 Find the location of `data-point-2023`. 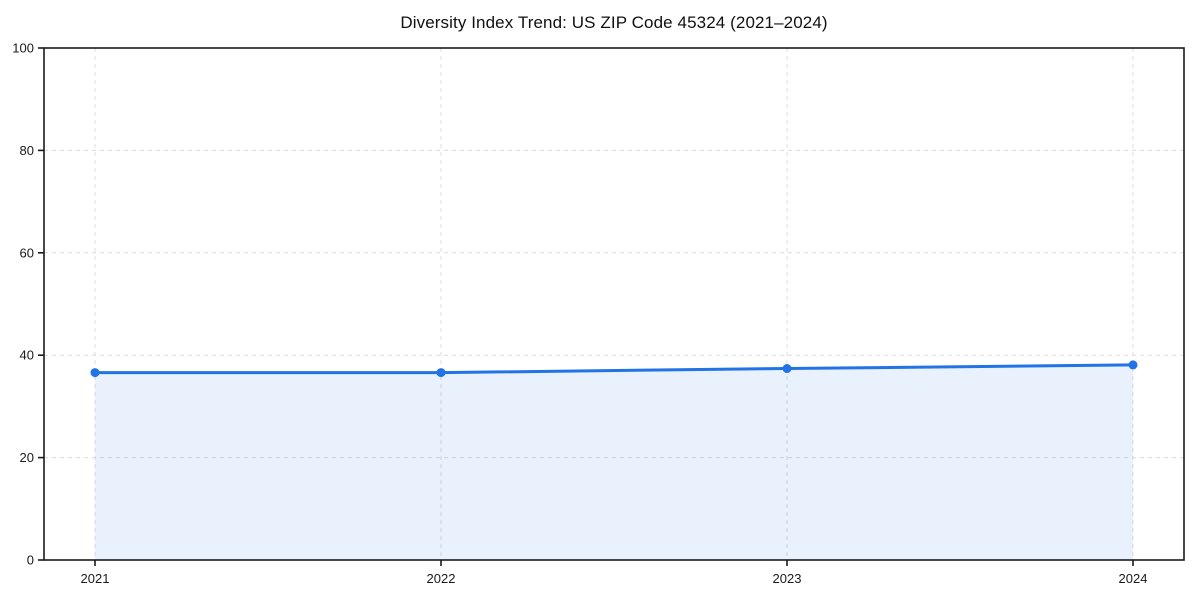

data-point-2023 is located at coordinates (787, 369).